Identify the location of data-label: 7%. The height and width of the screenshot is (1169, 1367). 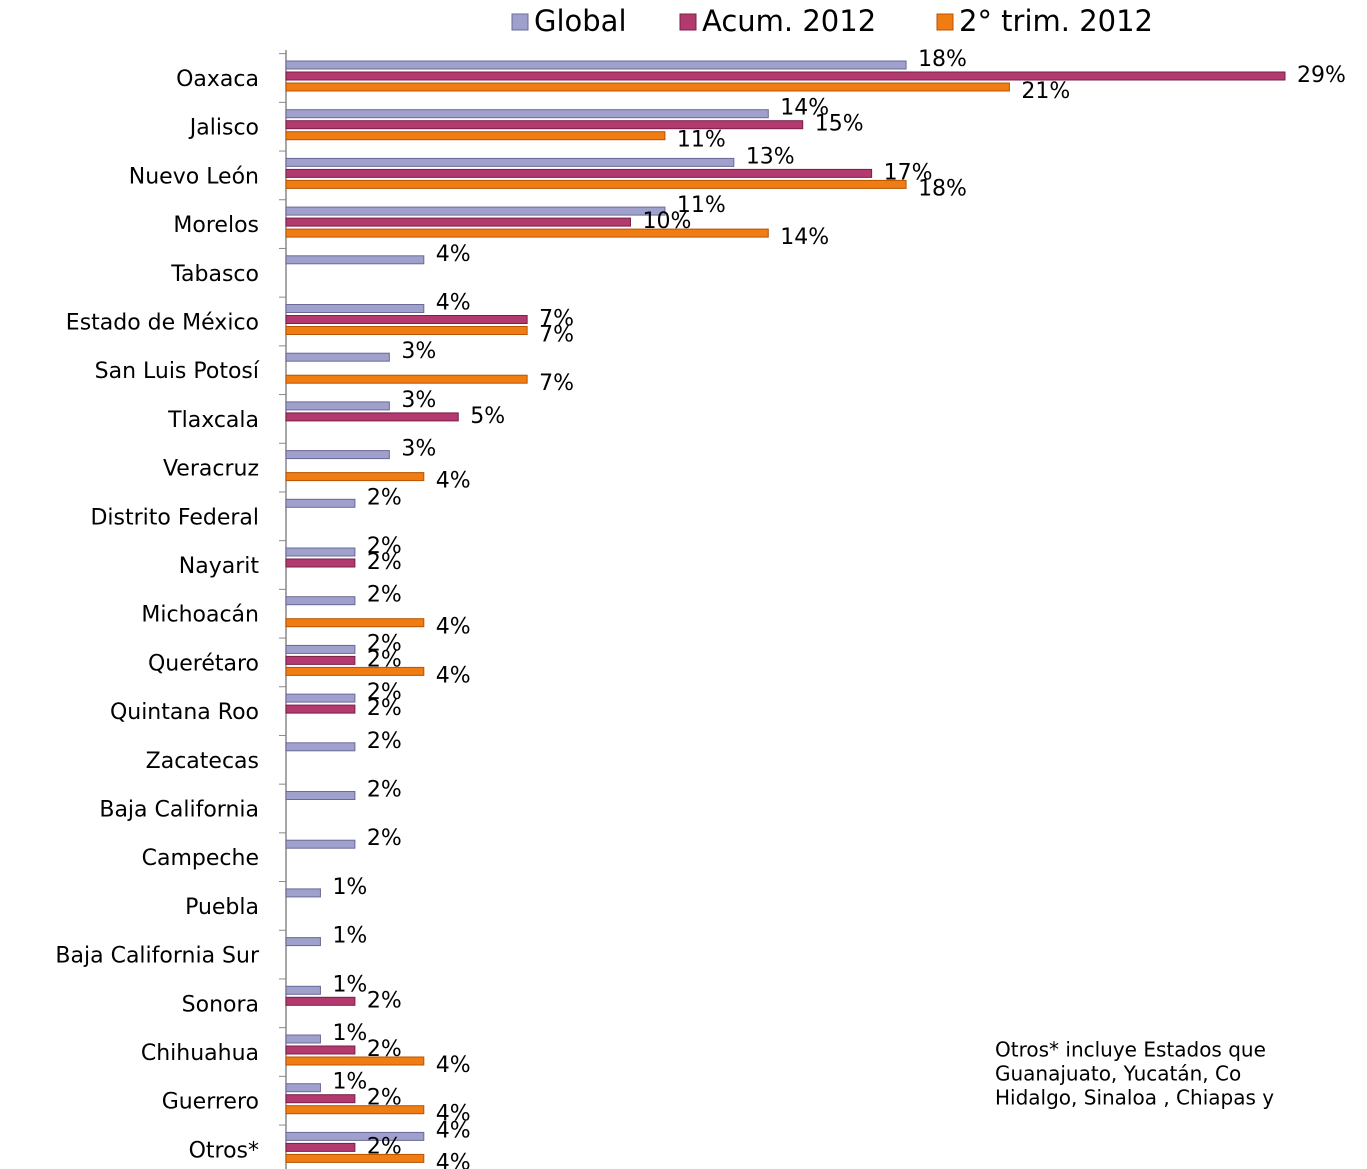
(556, 383).